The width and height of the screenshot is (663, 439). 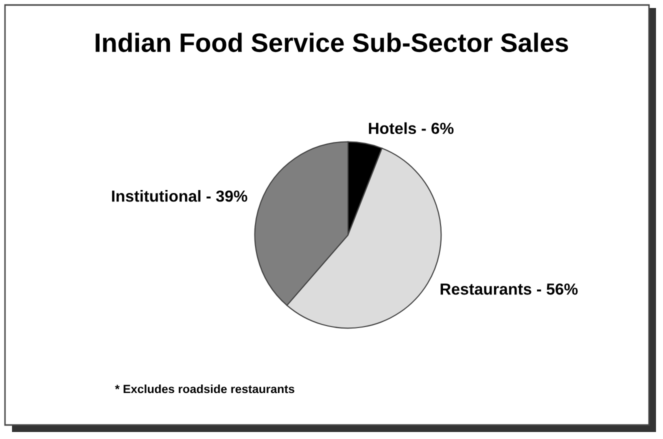 What do you see at coordinates (411, 128) in the screenshot?
I see `slice-label: Hotels - 6%` at bounding box center [411, 128].